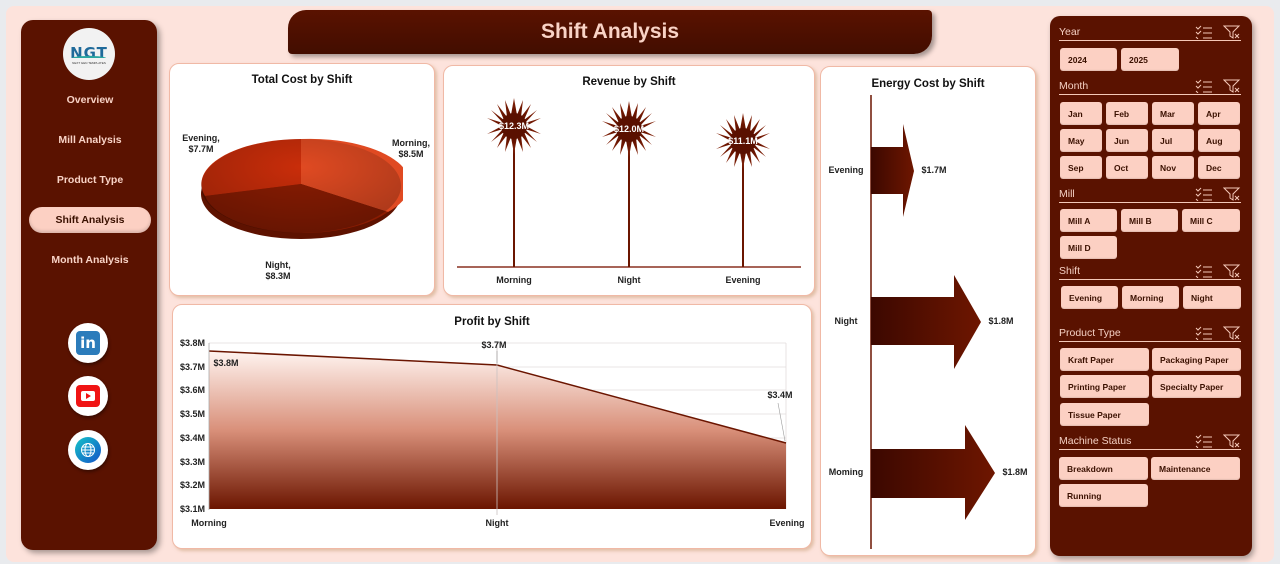 The width and height of the screenshot is (1280, 564). I want to click on energy-bar-night, so click(926, 322).